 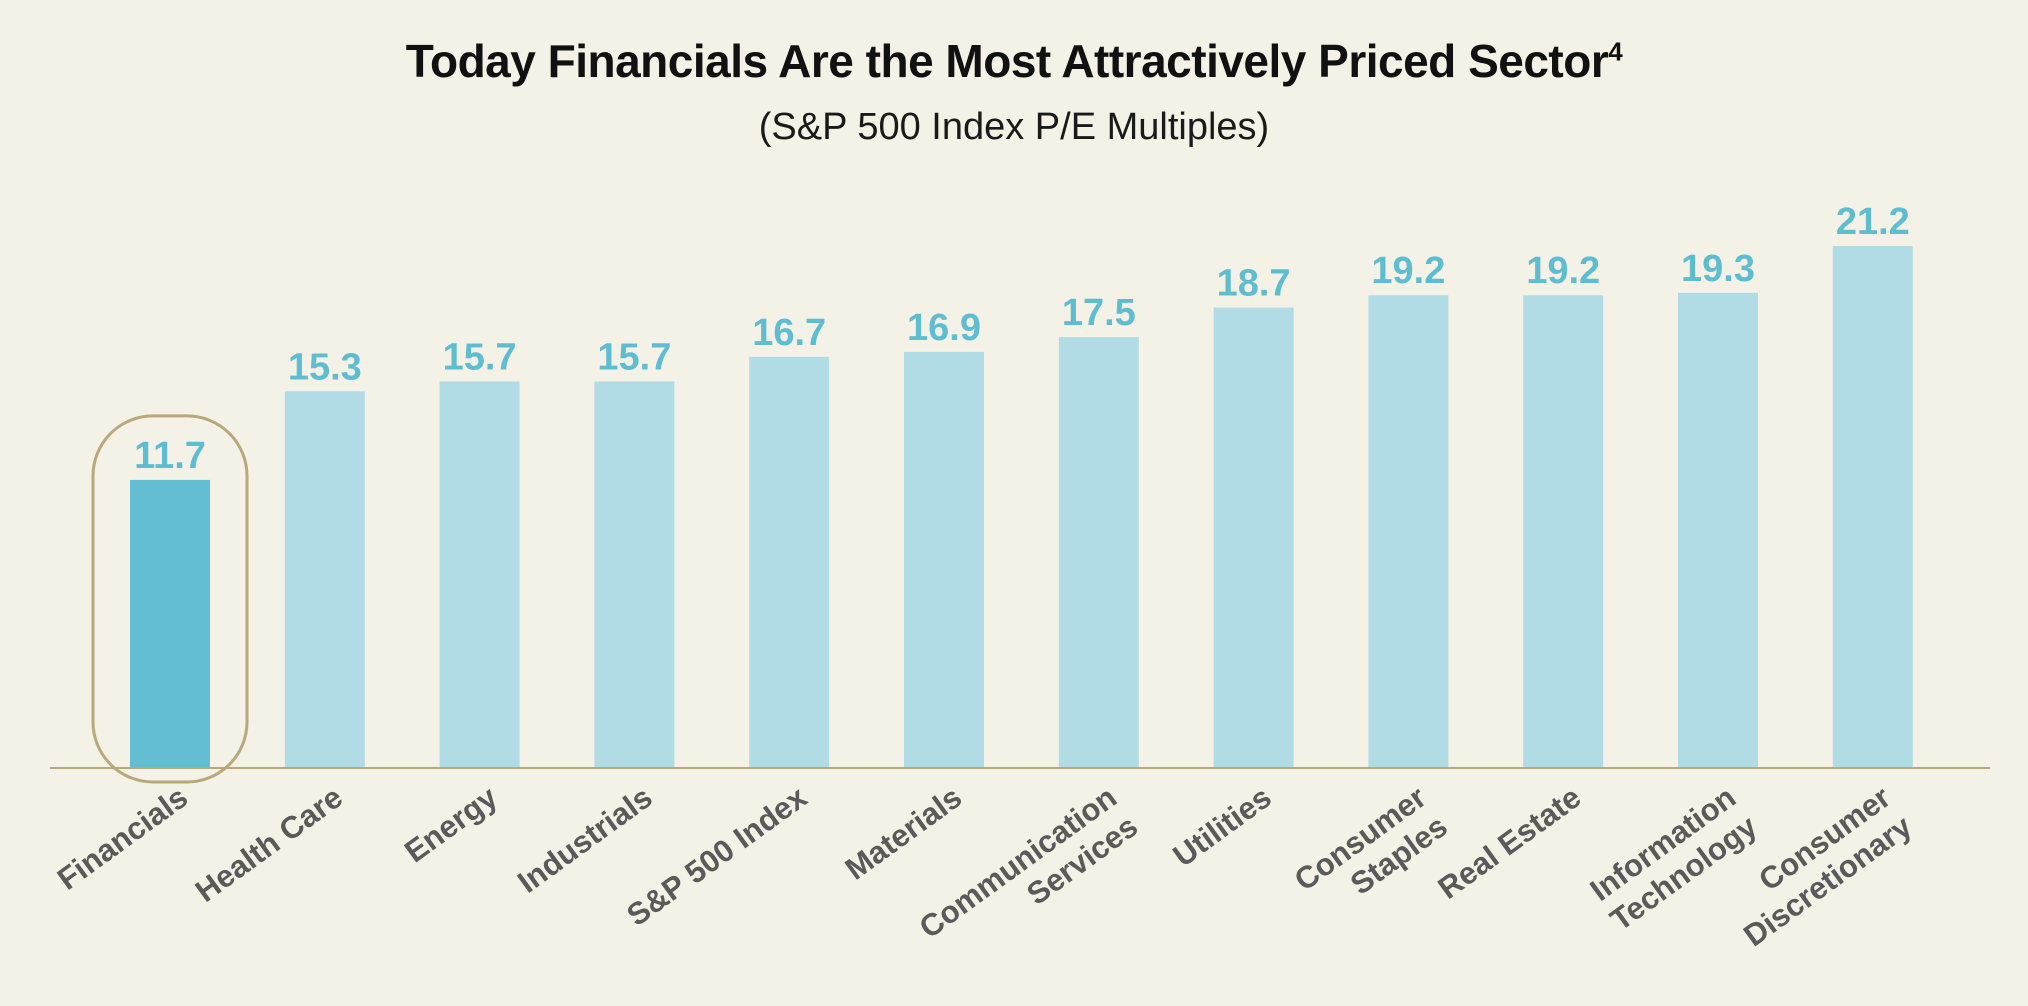 I want to click on bar-value-label: 19.3, so click(x=1718, y=269).